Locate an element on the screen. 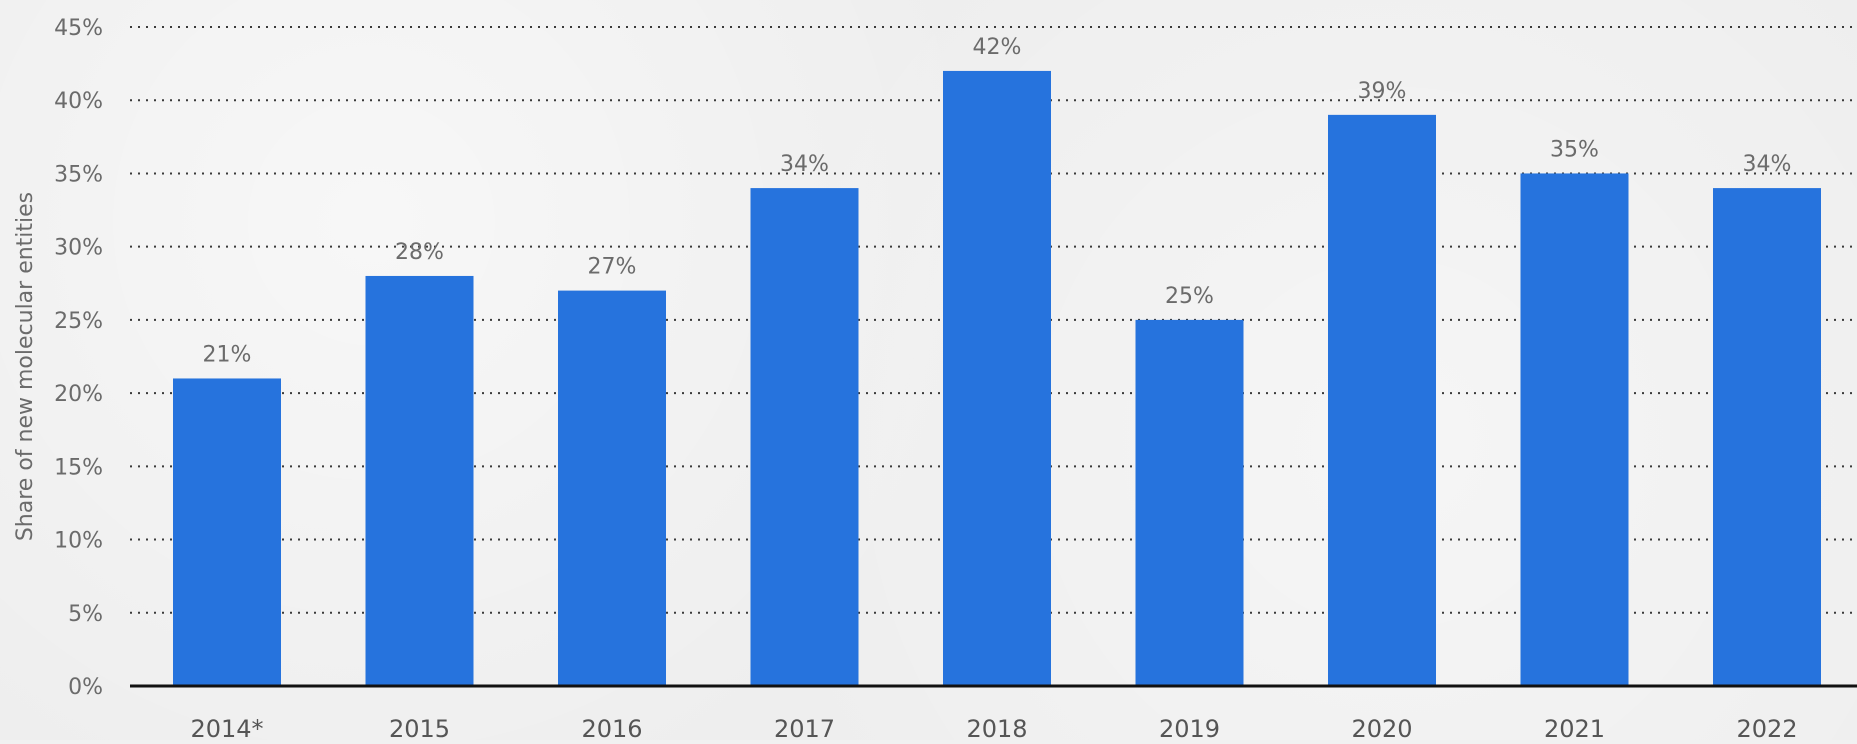  data-label: 28% is located at coordinates (419, 252).